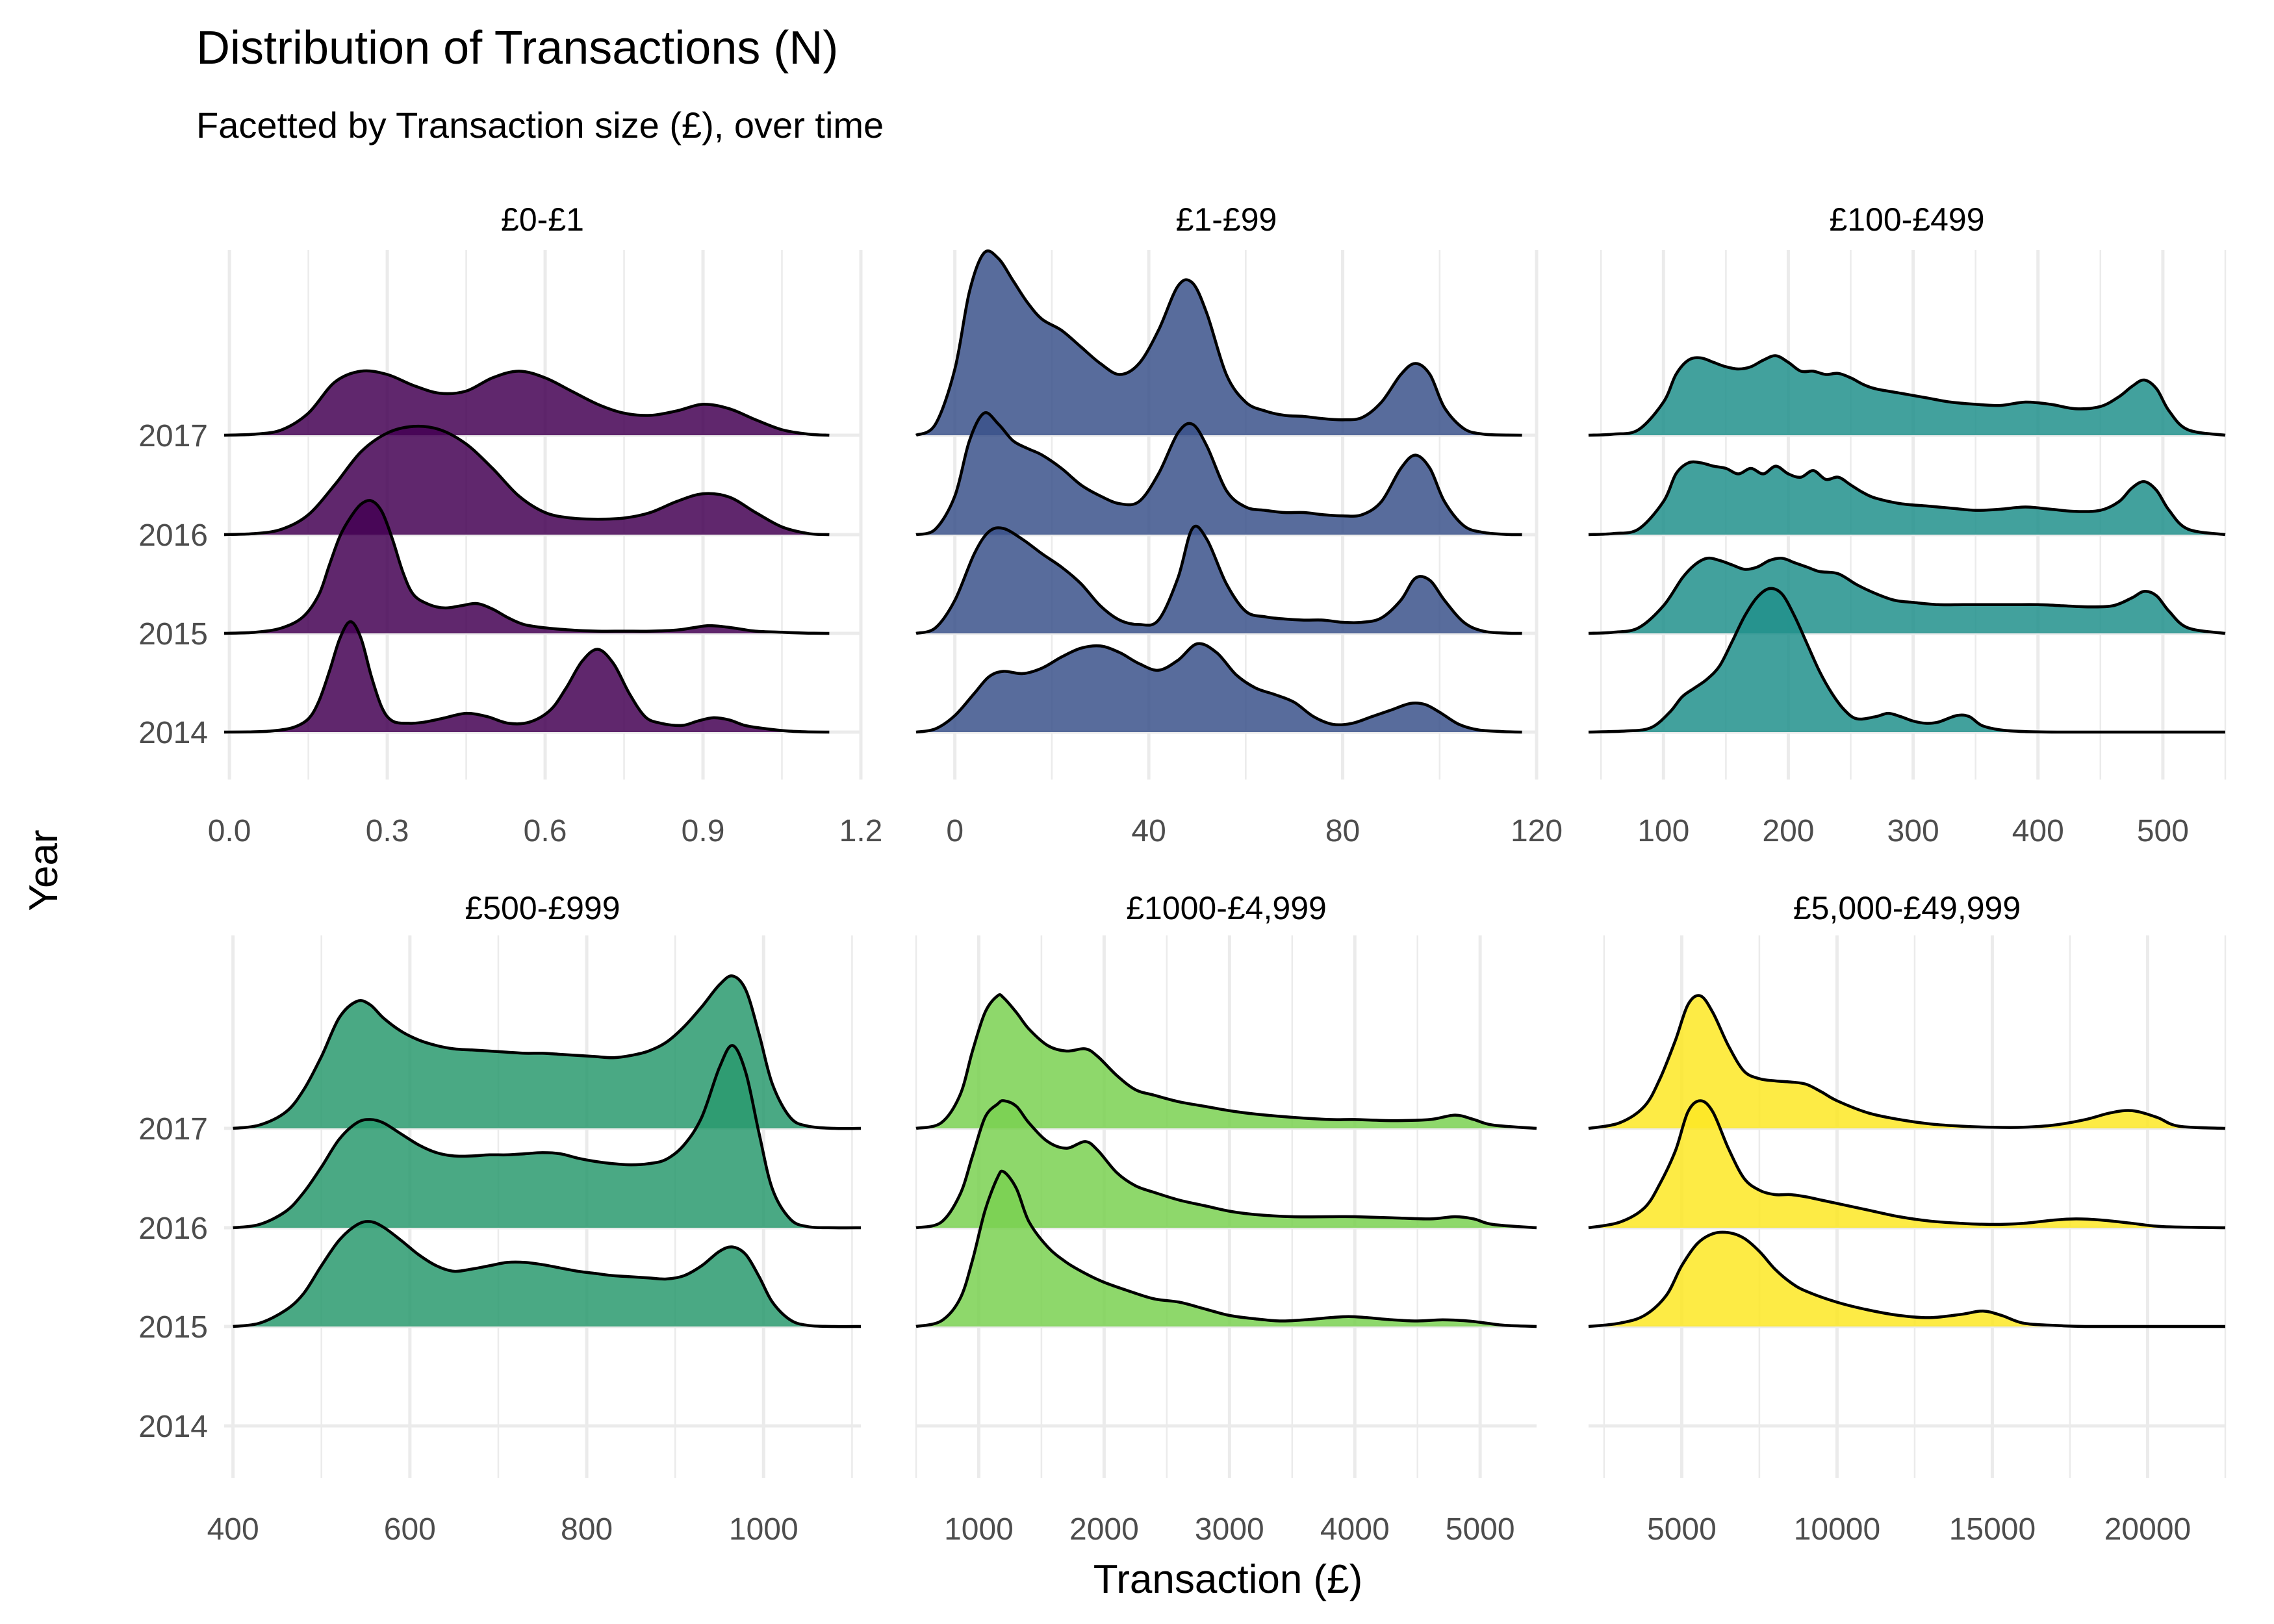 The height and width of the screenshot is (1624, 2274). What do you see at coordinates (2163, 831) in the screenshot?
I see `x-tick-label: 500` at bounding box center [2163, 831].